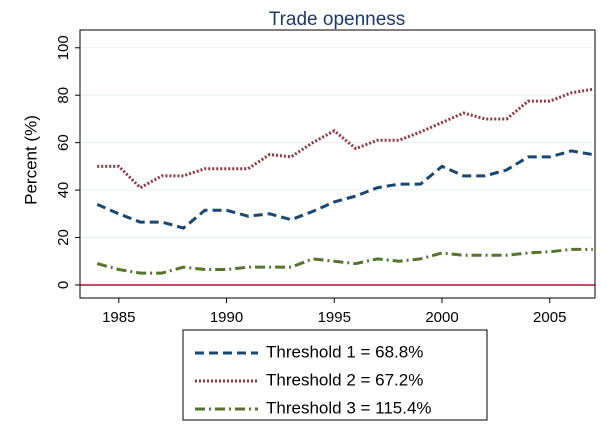 The image size is (607, 430). What do you see at coordinates (334, 317) in the screenshot?
I see `x-tick-label: 1995` at bounding box center [334, 317].